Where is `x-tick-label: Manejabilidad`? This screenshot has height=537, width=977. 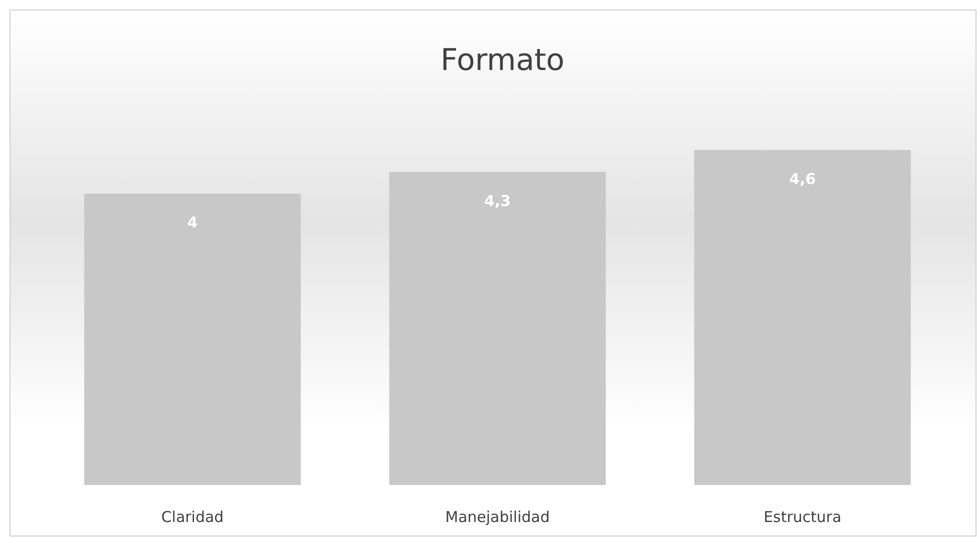 x-tick-label: Manejabilidad is located at coordinates (497, 517).